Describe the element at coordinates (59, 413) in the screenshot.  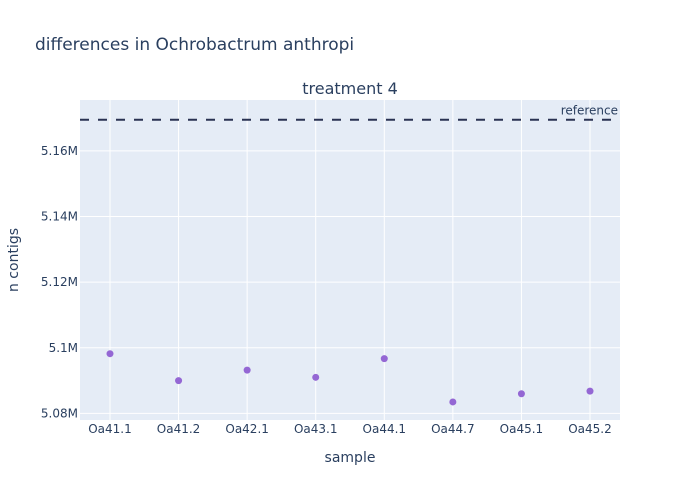
I see `y-tick-label: 5.08M` at that location.